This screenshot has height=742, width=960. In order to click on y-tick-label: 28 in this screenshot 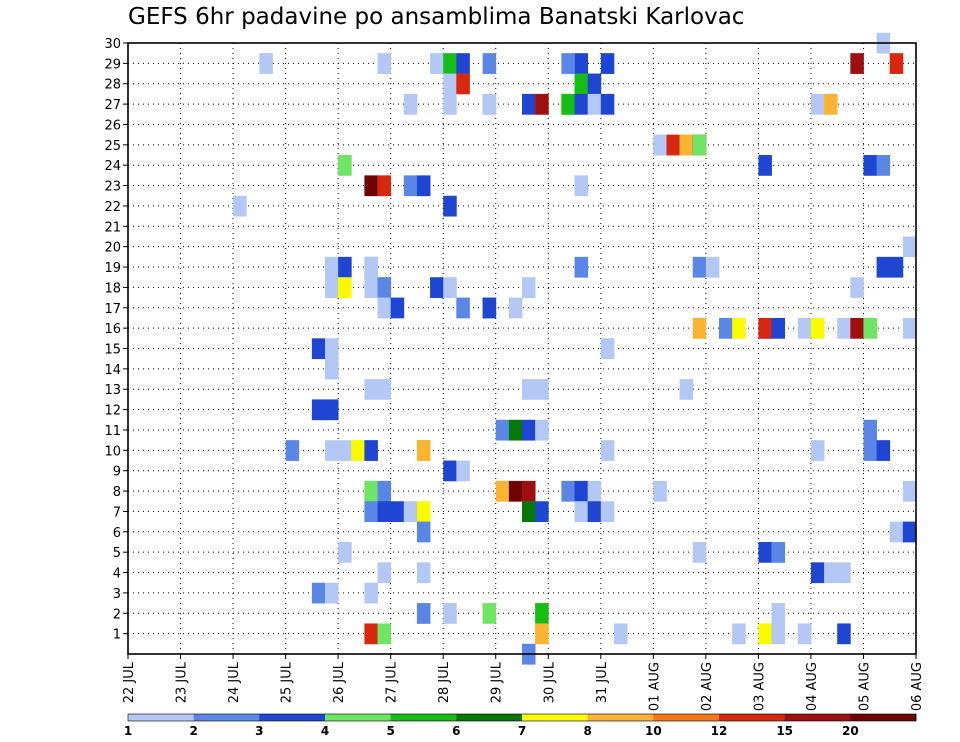, I will do `click(112, 85)`.